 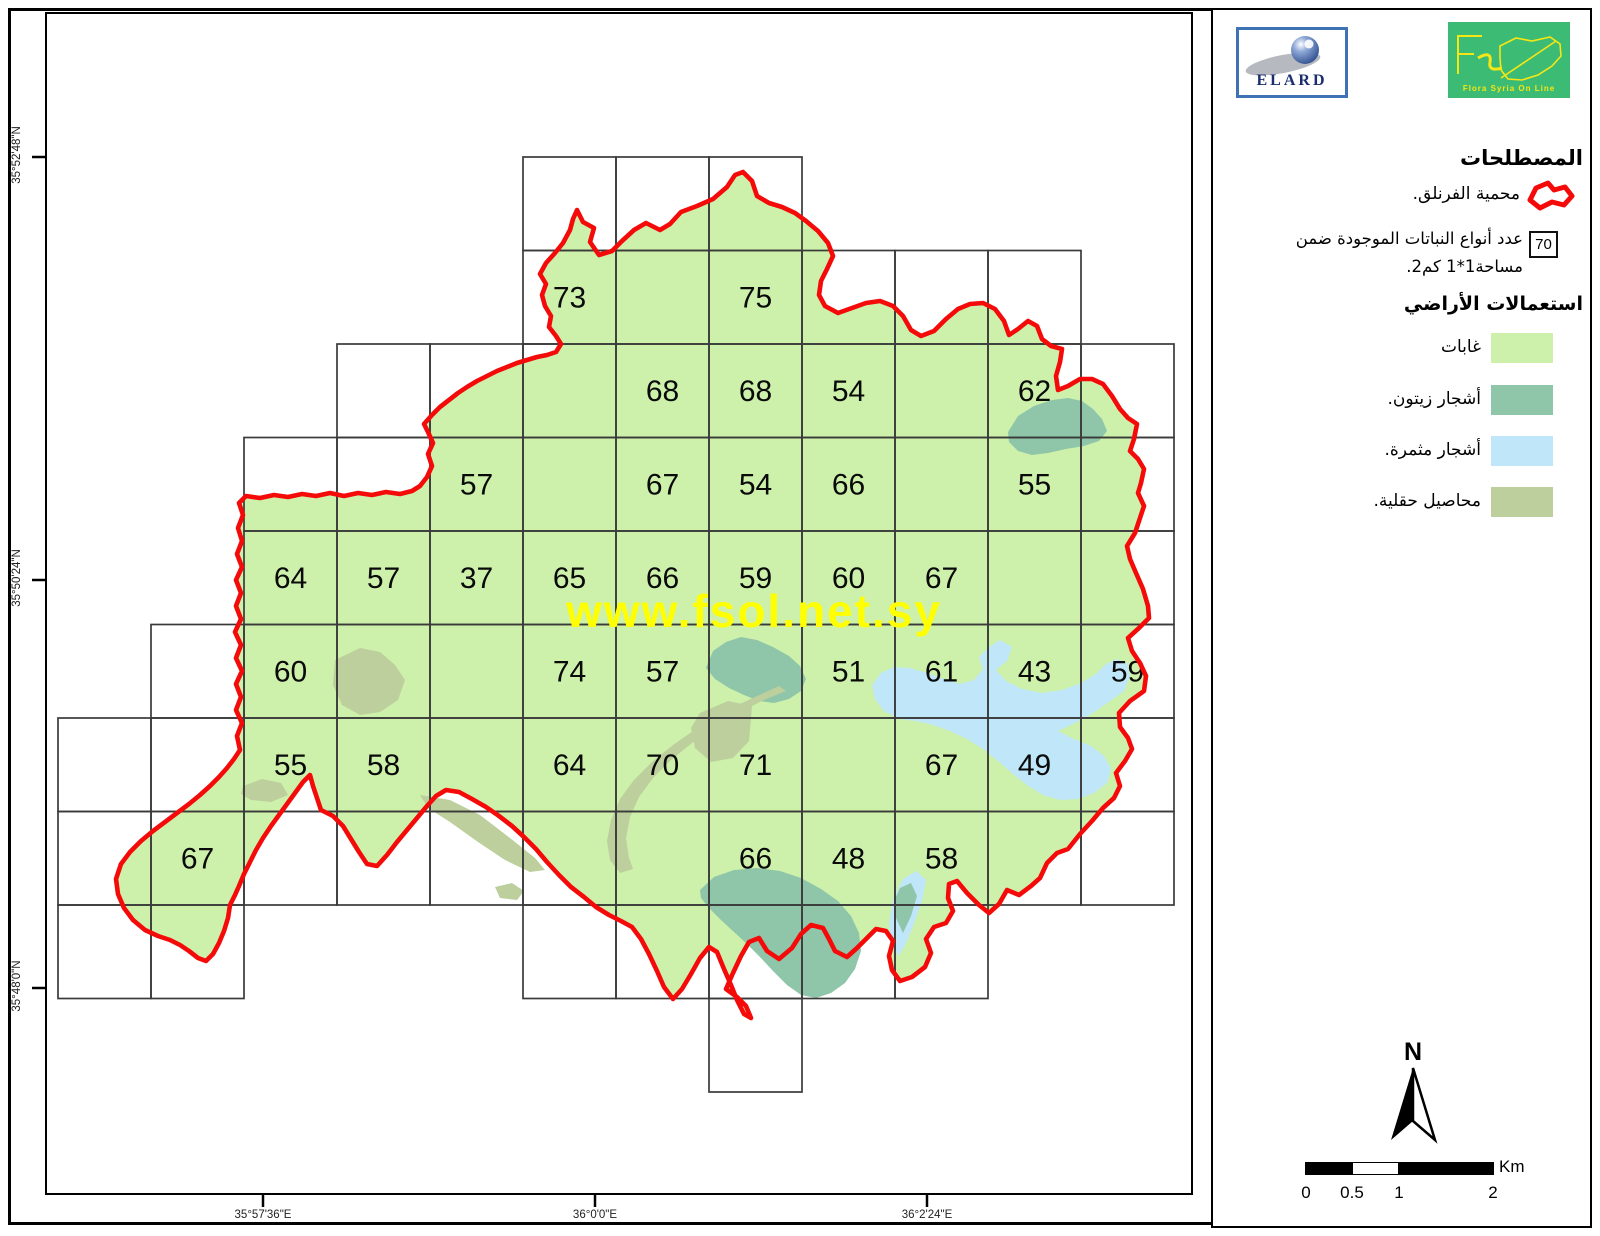 What do you see at coordinates (755, 765) in the screenshot?
I see `grid-cell-value: 71` at bounding box center [755, 765].